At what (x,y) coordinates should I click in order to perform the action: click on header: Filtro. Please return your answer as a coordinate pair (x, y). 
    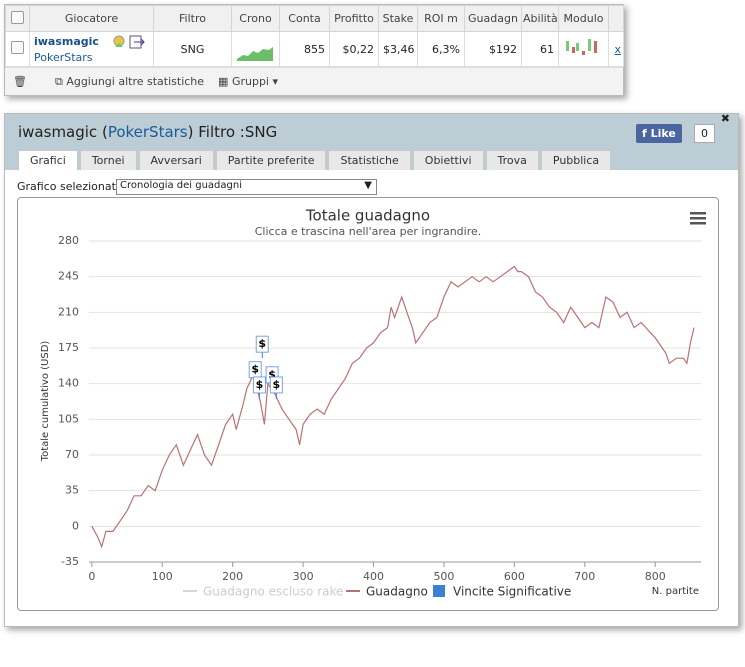
    Looking at the image, I should click on (192, 18).